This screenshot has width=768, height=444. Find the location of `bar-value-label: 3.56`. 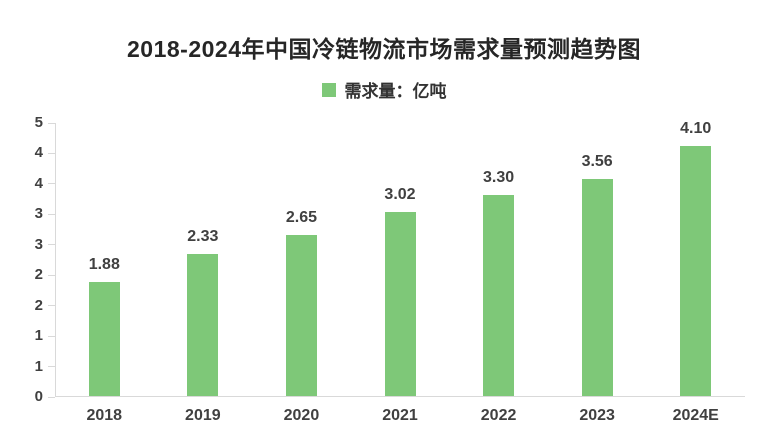

bar-value-label: 3.56 is located at coordinates (597, 162).